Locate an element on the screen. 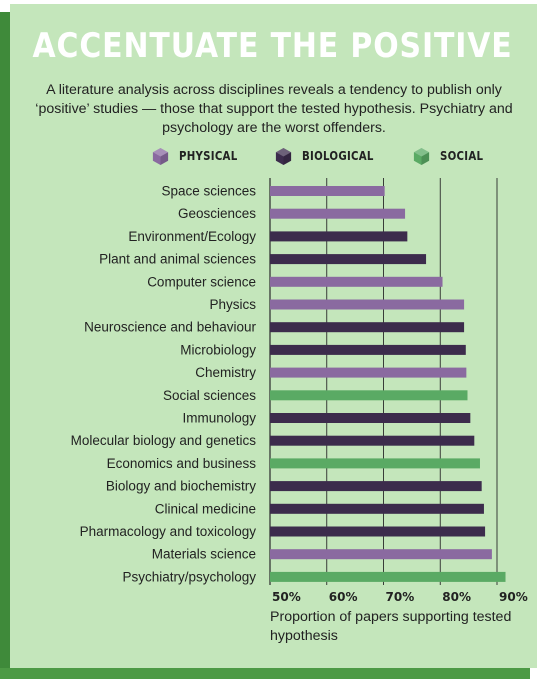 The height and width of the screenshot is (679, 541). category-label: Neuroscience and behaviour is located at coordinates (170, 327).